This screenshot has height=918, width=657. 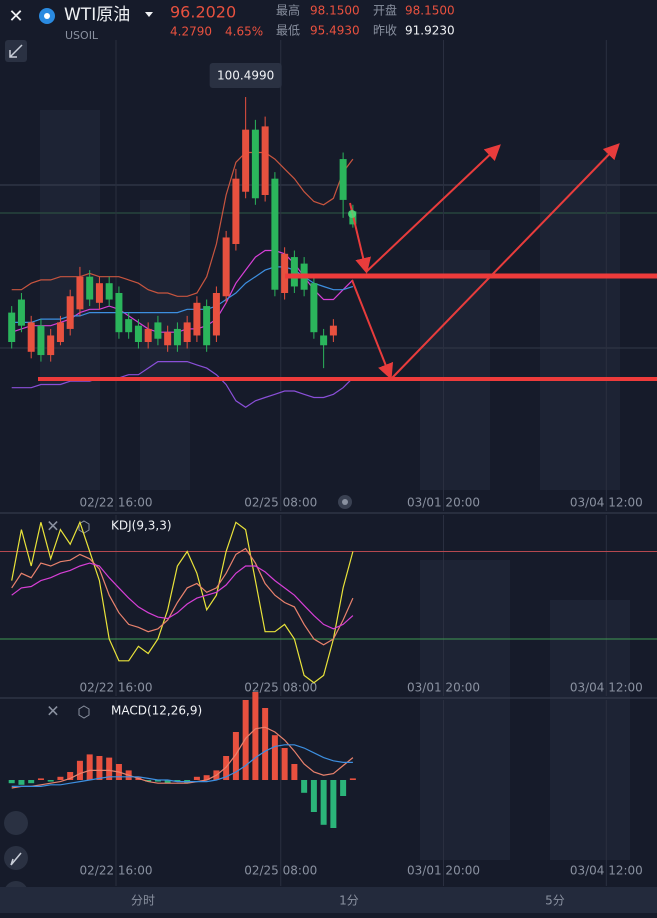 I want to click on stat-label: 开盘, so click(x=385, y=10).